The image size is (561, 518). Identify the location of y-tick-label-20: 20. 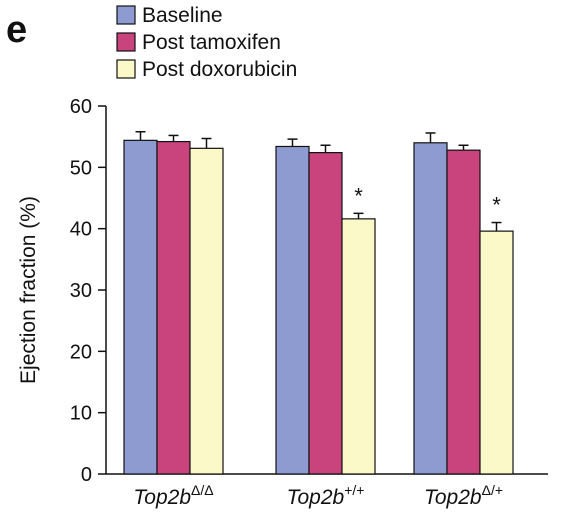
(81, 352).